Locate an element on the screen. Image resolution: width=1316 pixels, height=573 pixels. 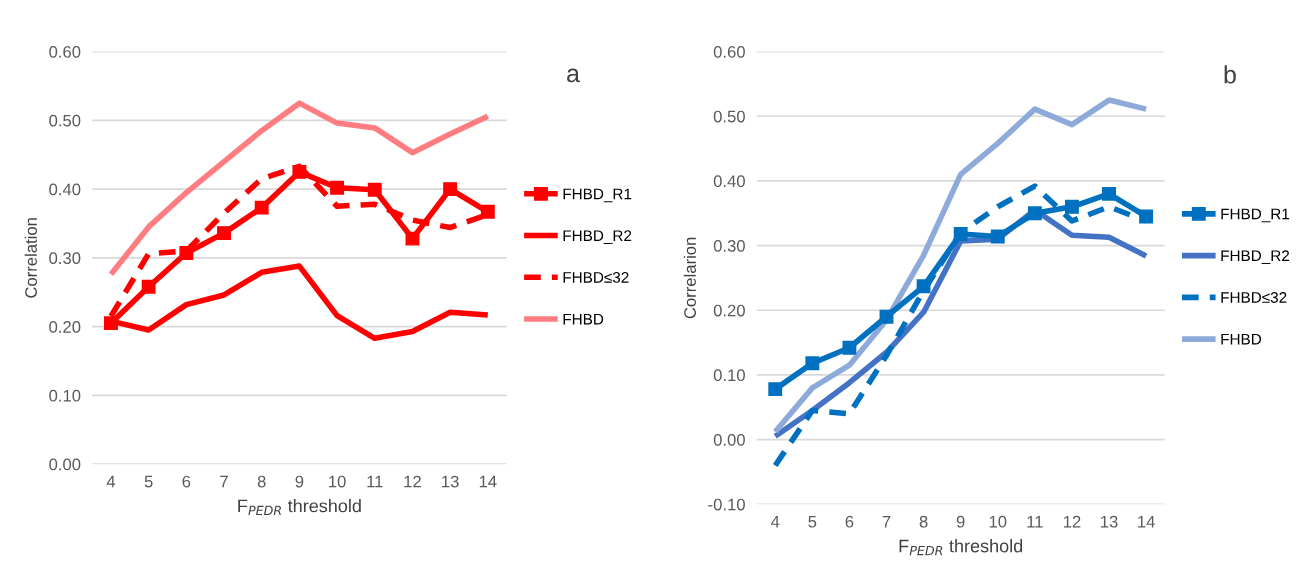
text: b is located at coordinates (1230, 74).